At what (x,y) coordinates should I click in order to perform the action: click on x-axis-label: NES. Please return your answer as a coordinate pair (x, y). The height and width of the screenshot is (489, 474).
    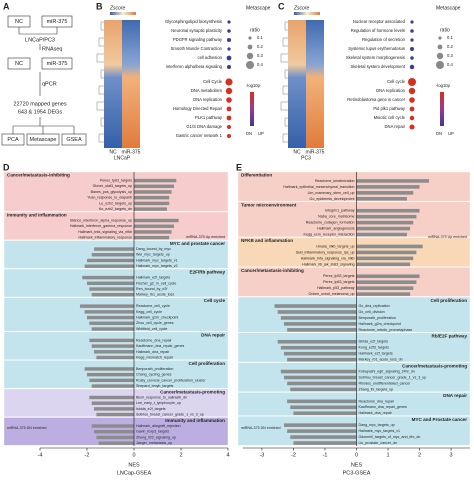
    Looking at the image, I should click on (357, 465).